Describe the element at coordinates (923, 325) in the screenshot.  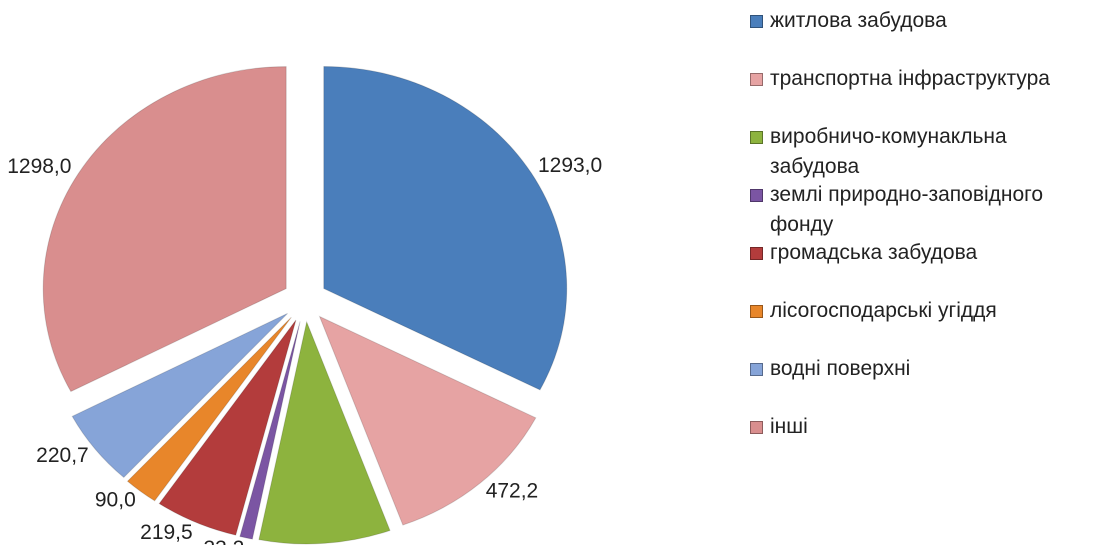
I see `legend-item: лісогосподарські угіддя` at that location.